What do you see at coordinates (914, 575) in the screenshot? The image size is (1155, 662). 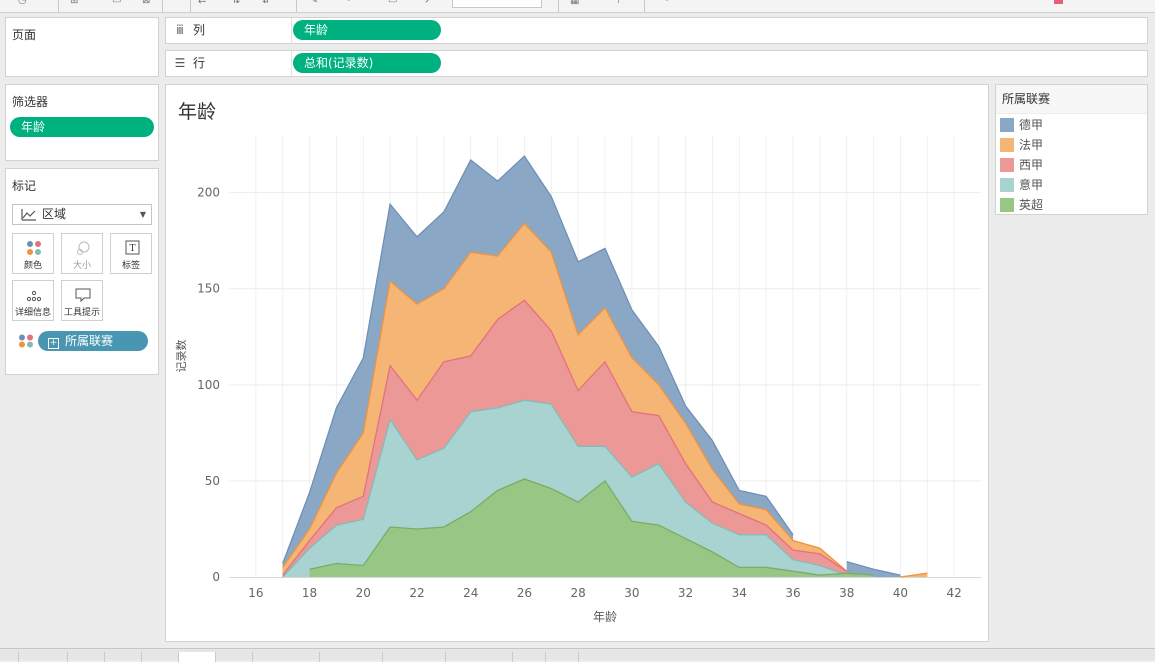 I see `line-法甲` at bounding box center [914, 575].